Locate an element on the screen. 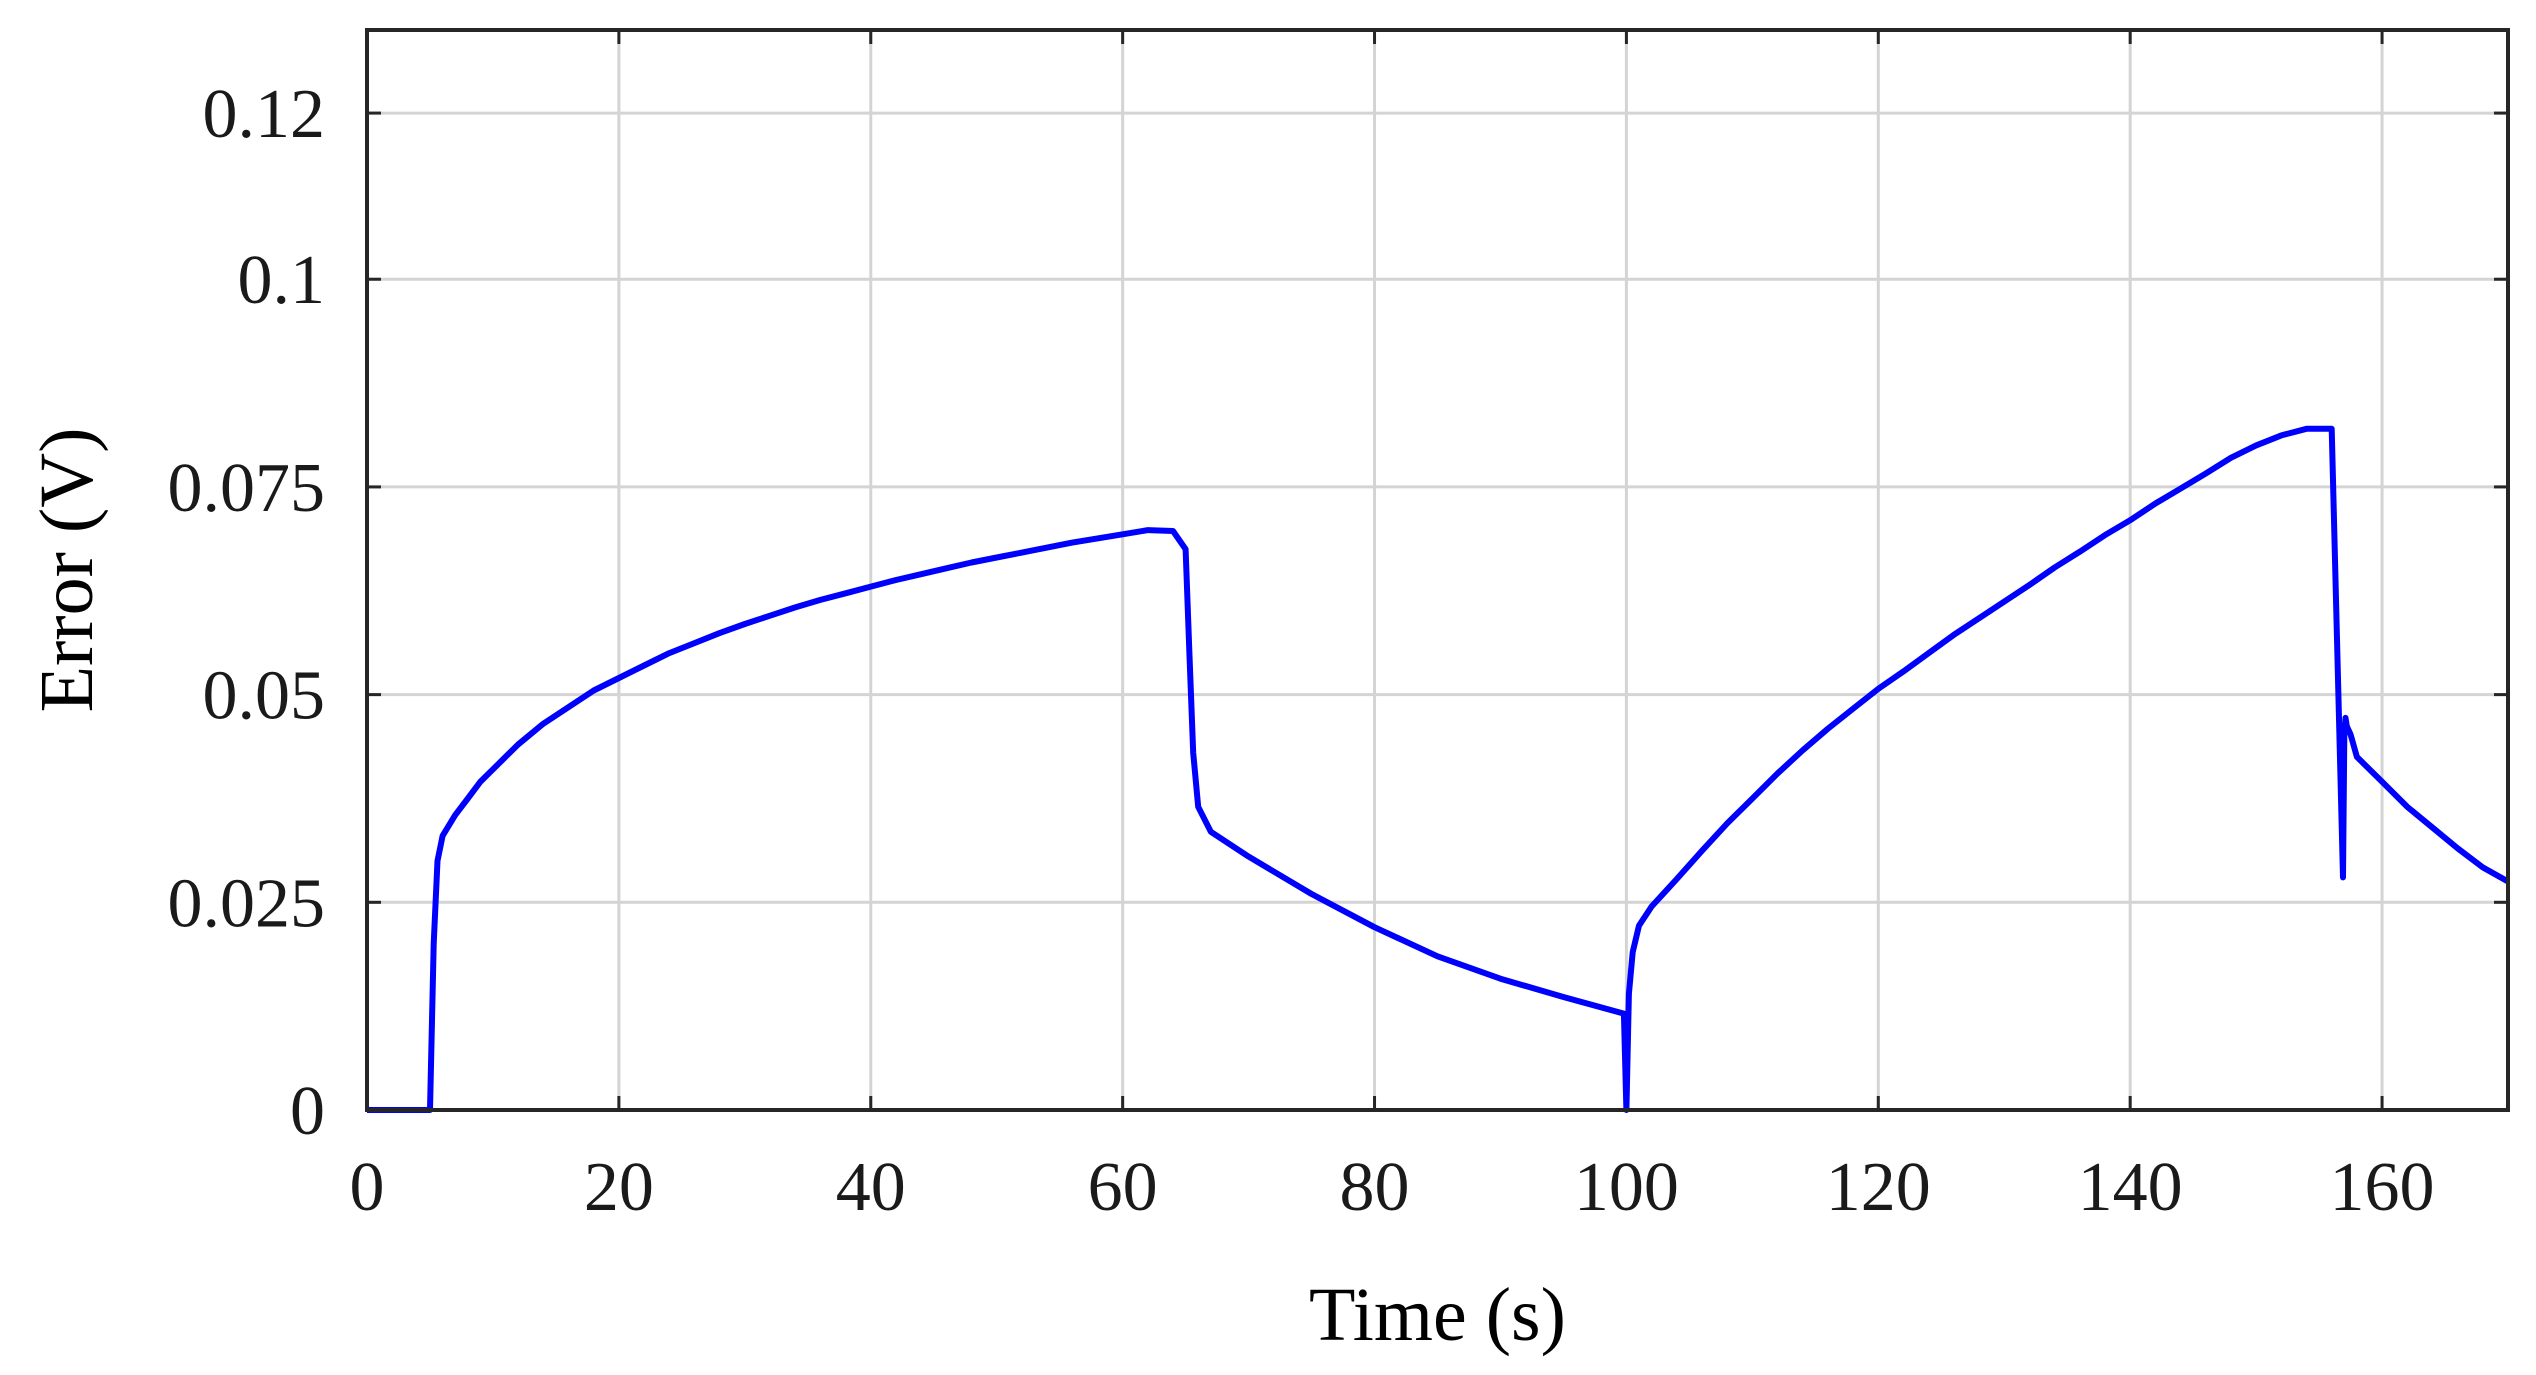 The height and width of the screenshot is (1375, 2536). x-tick-label: 160 is located at coordinates (2382, 1187).